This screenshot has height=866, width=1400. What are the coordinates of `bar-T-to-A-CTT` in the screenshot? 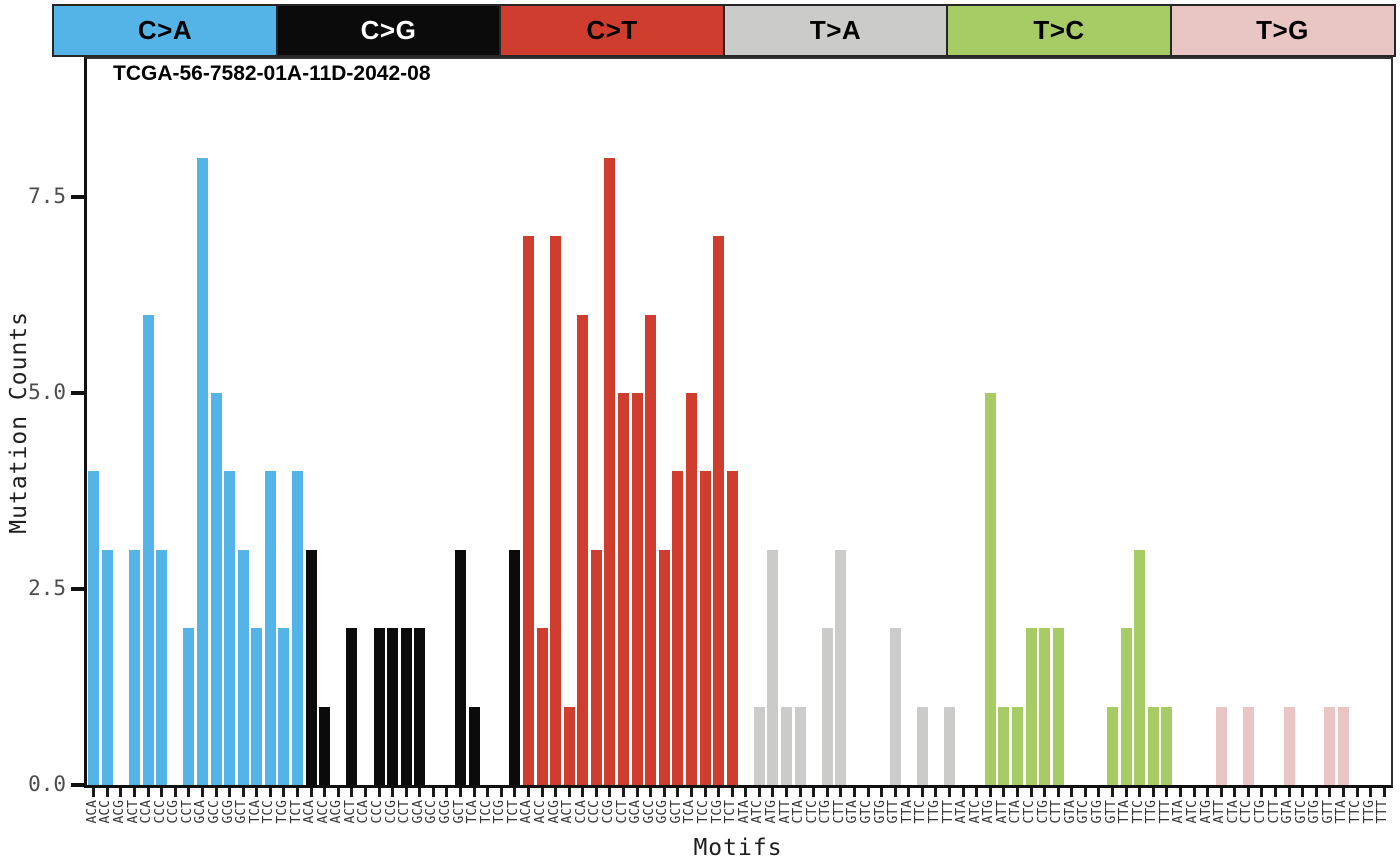 It's located at (841, 667).